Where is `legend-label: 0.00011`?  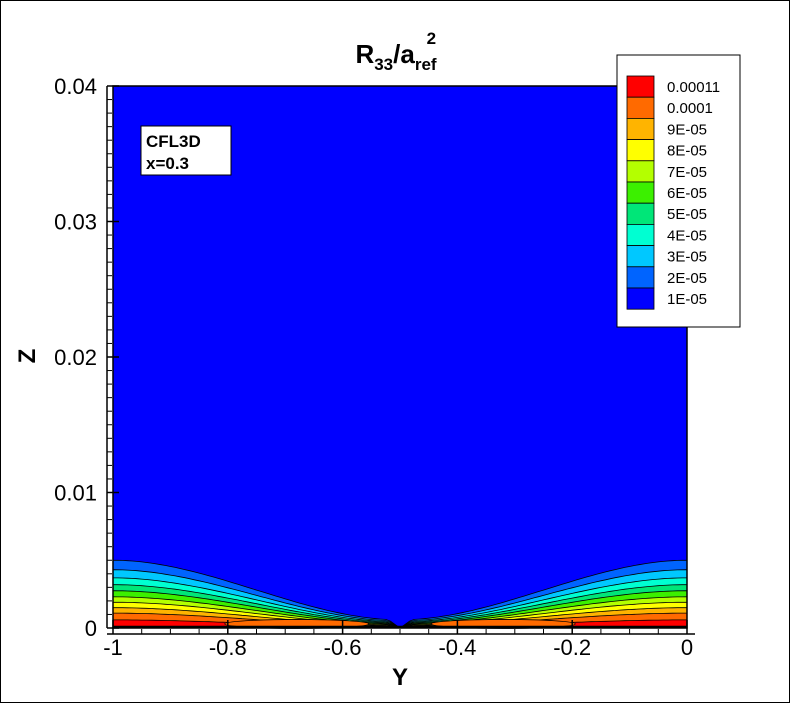 legend-label: 0.00011 is located at coordinates (693, 87).